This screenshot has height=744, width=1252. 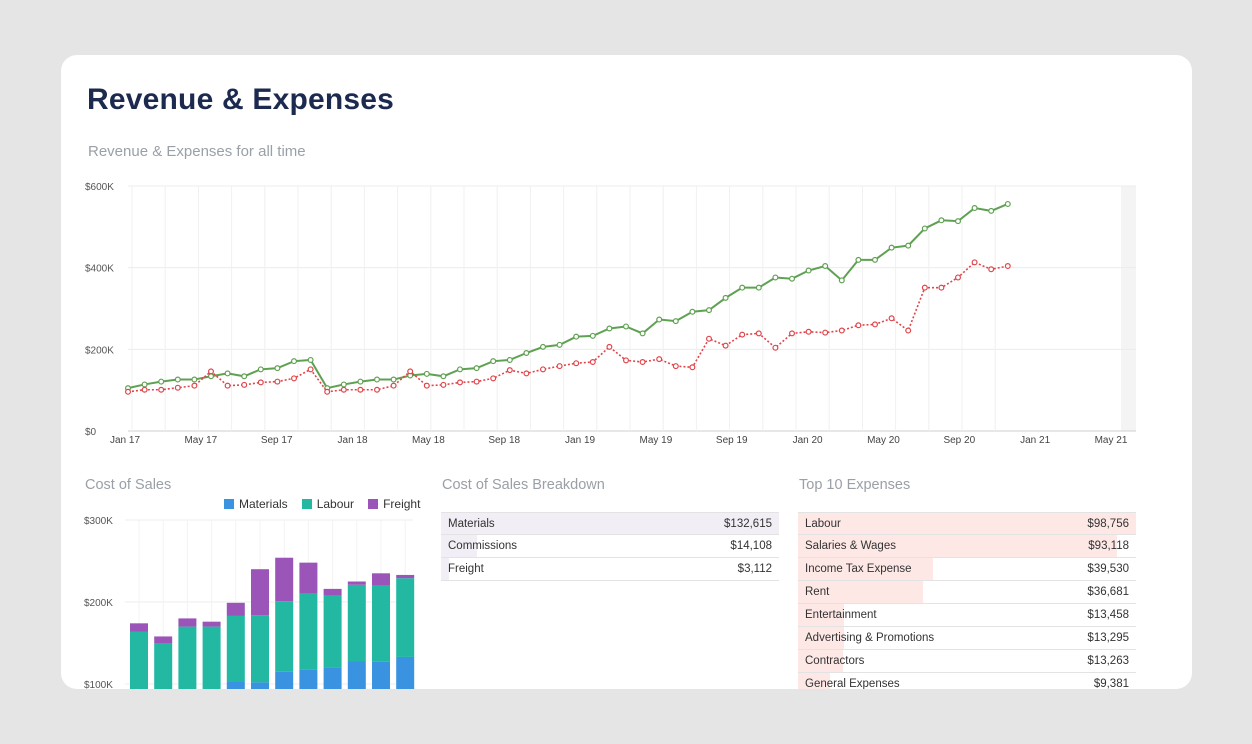 I want to click on top-expenses-row: Rent $36,681, so click(x=967, y=592).